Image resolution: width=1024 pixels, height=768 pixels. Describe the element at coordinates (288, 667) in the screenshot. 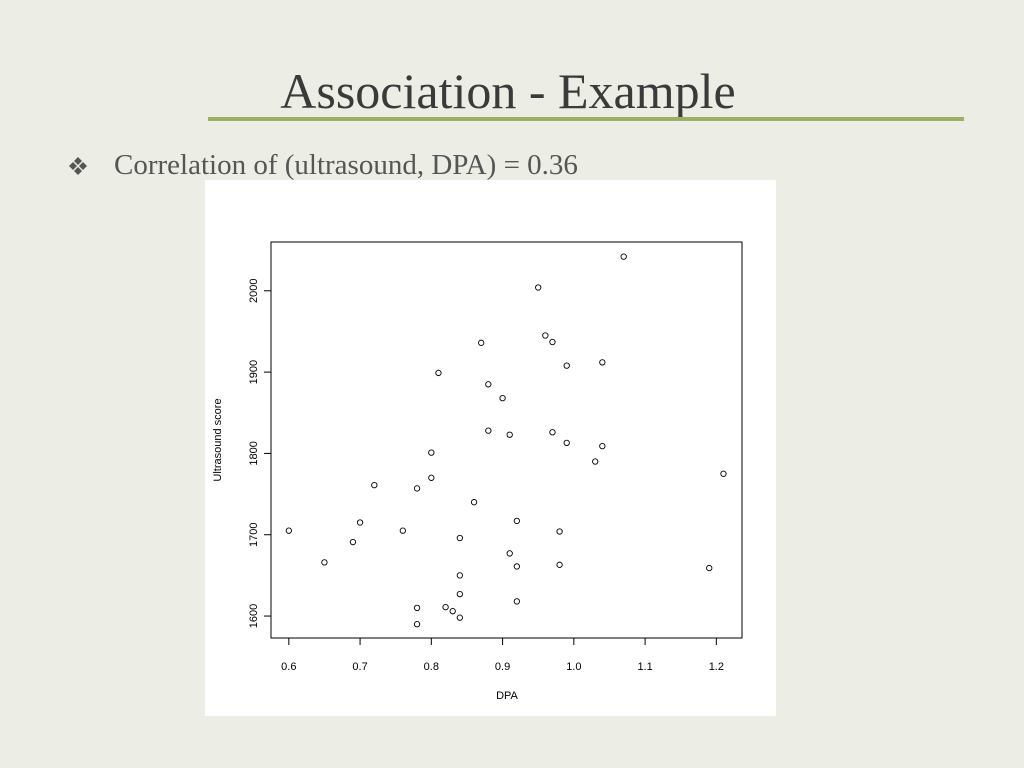

I see `x-tick-label: 0.6` at that location.